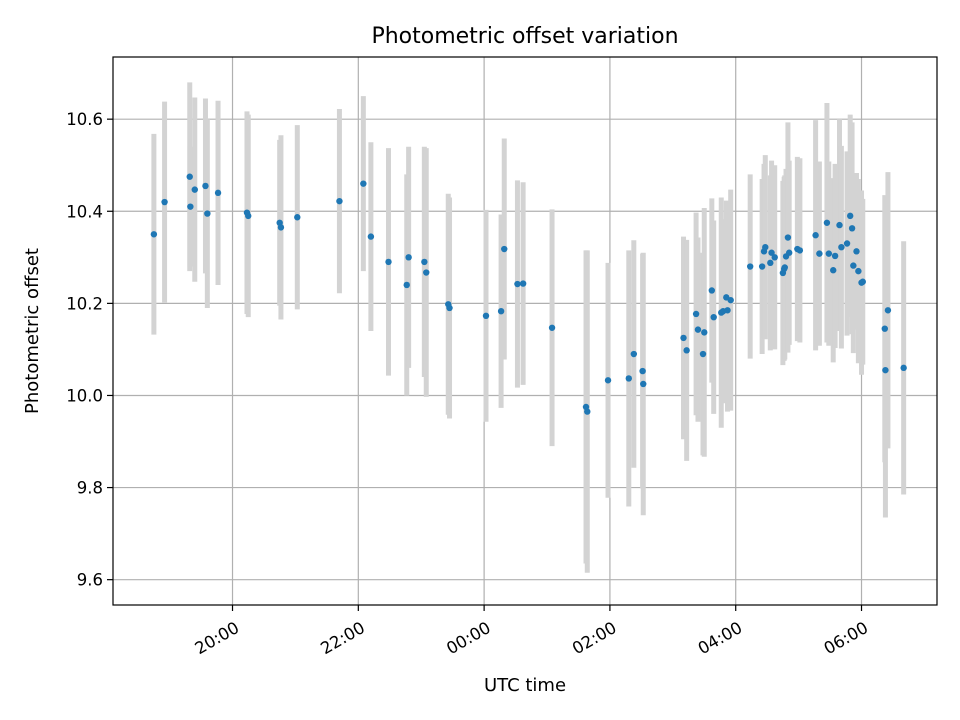 The image size is (960, 720). Describe the element at coordinates (468, 638) in the screenshot. I see `x-tick-label: 00:00` at that location.